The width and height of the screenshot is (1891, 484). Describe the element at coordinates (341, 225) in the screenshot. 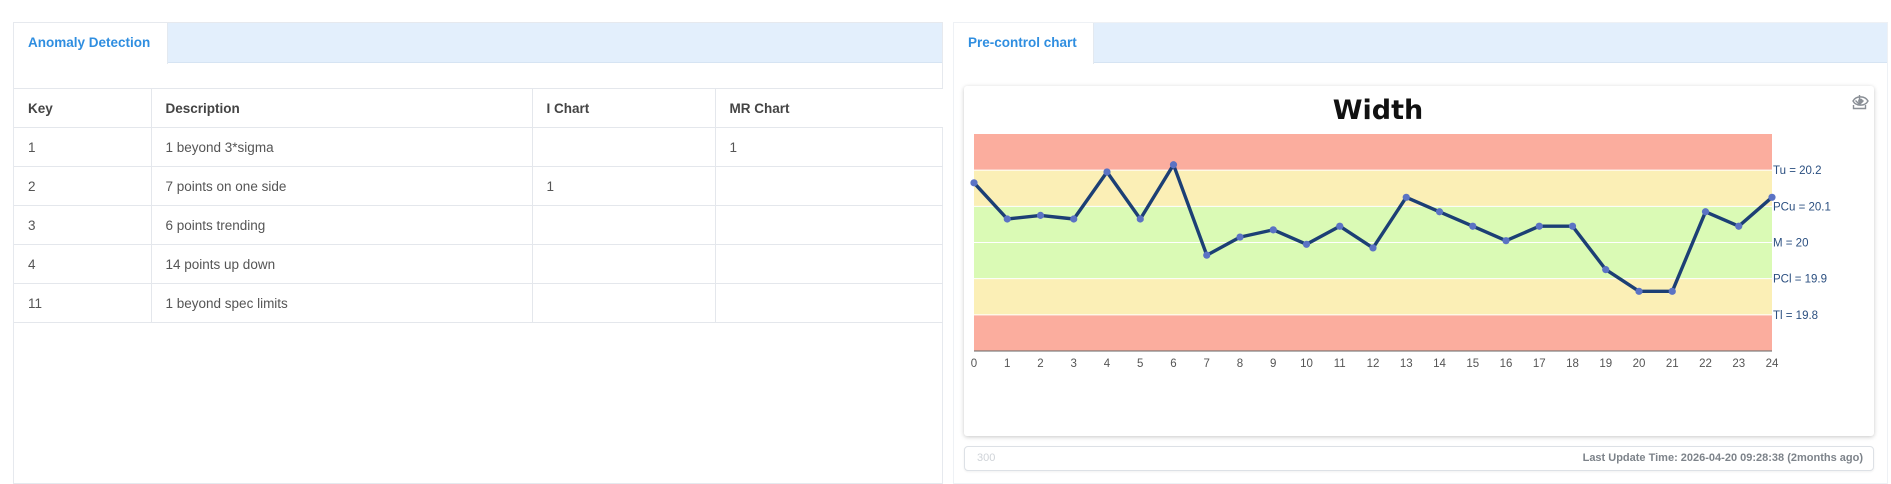

I see `cell-description: 6 points trending` at that location.